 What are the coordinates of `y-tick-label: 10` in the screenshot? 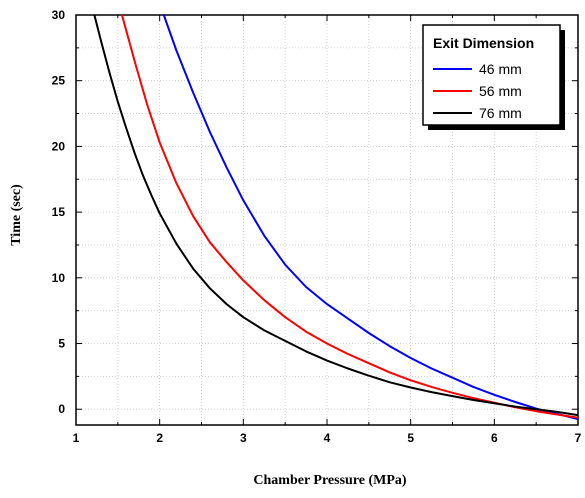 It's located at (59, 278).